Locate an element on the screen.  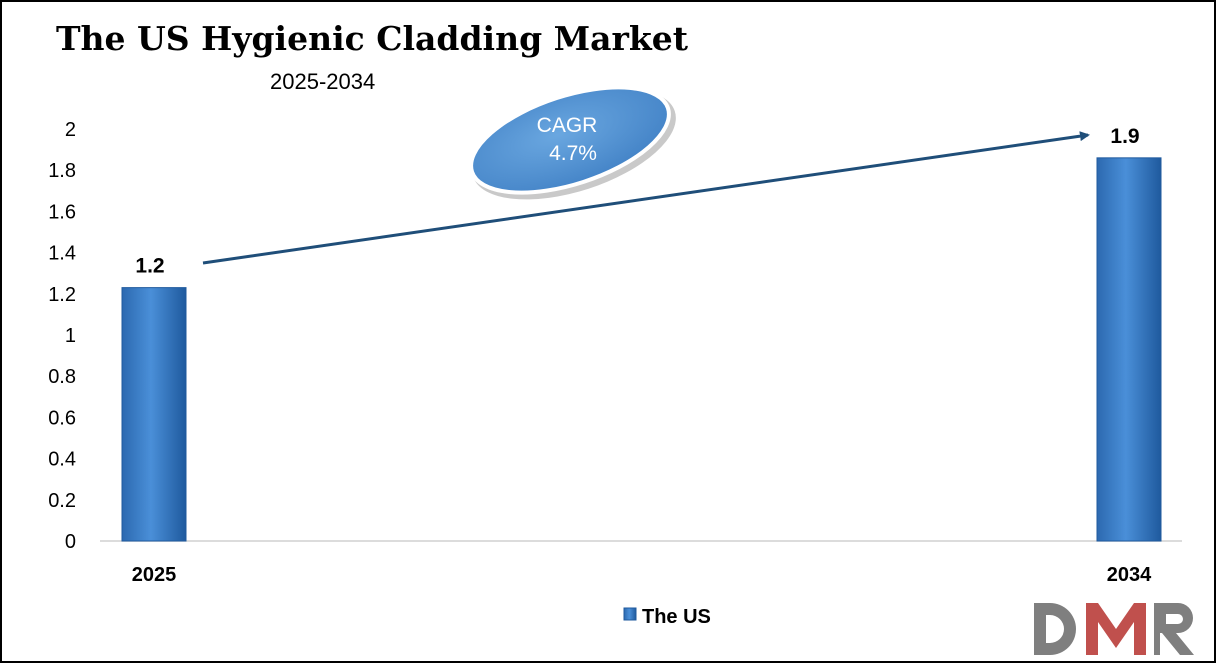
y-tick-label: 1.6 is located at coordinates (62, 212).